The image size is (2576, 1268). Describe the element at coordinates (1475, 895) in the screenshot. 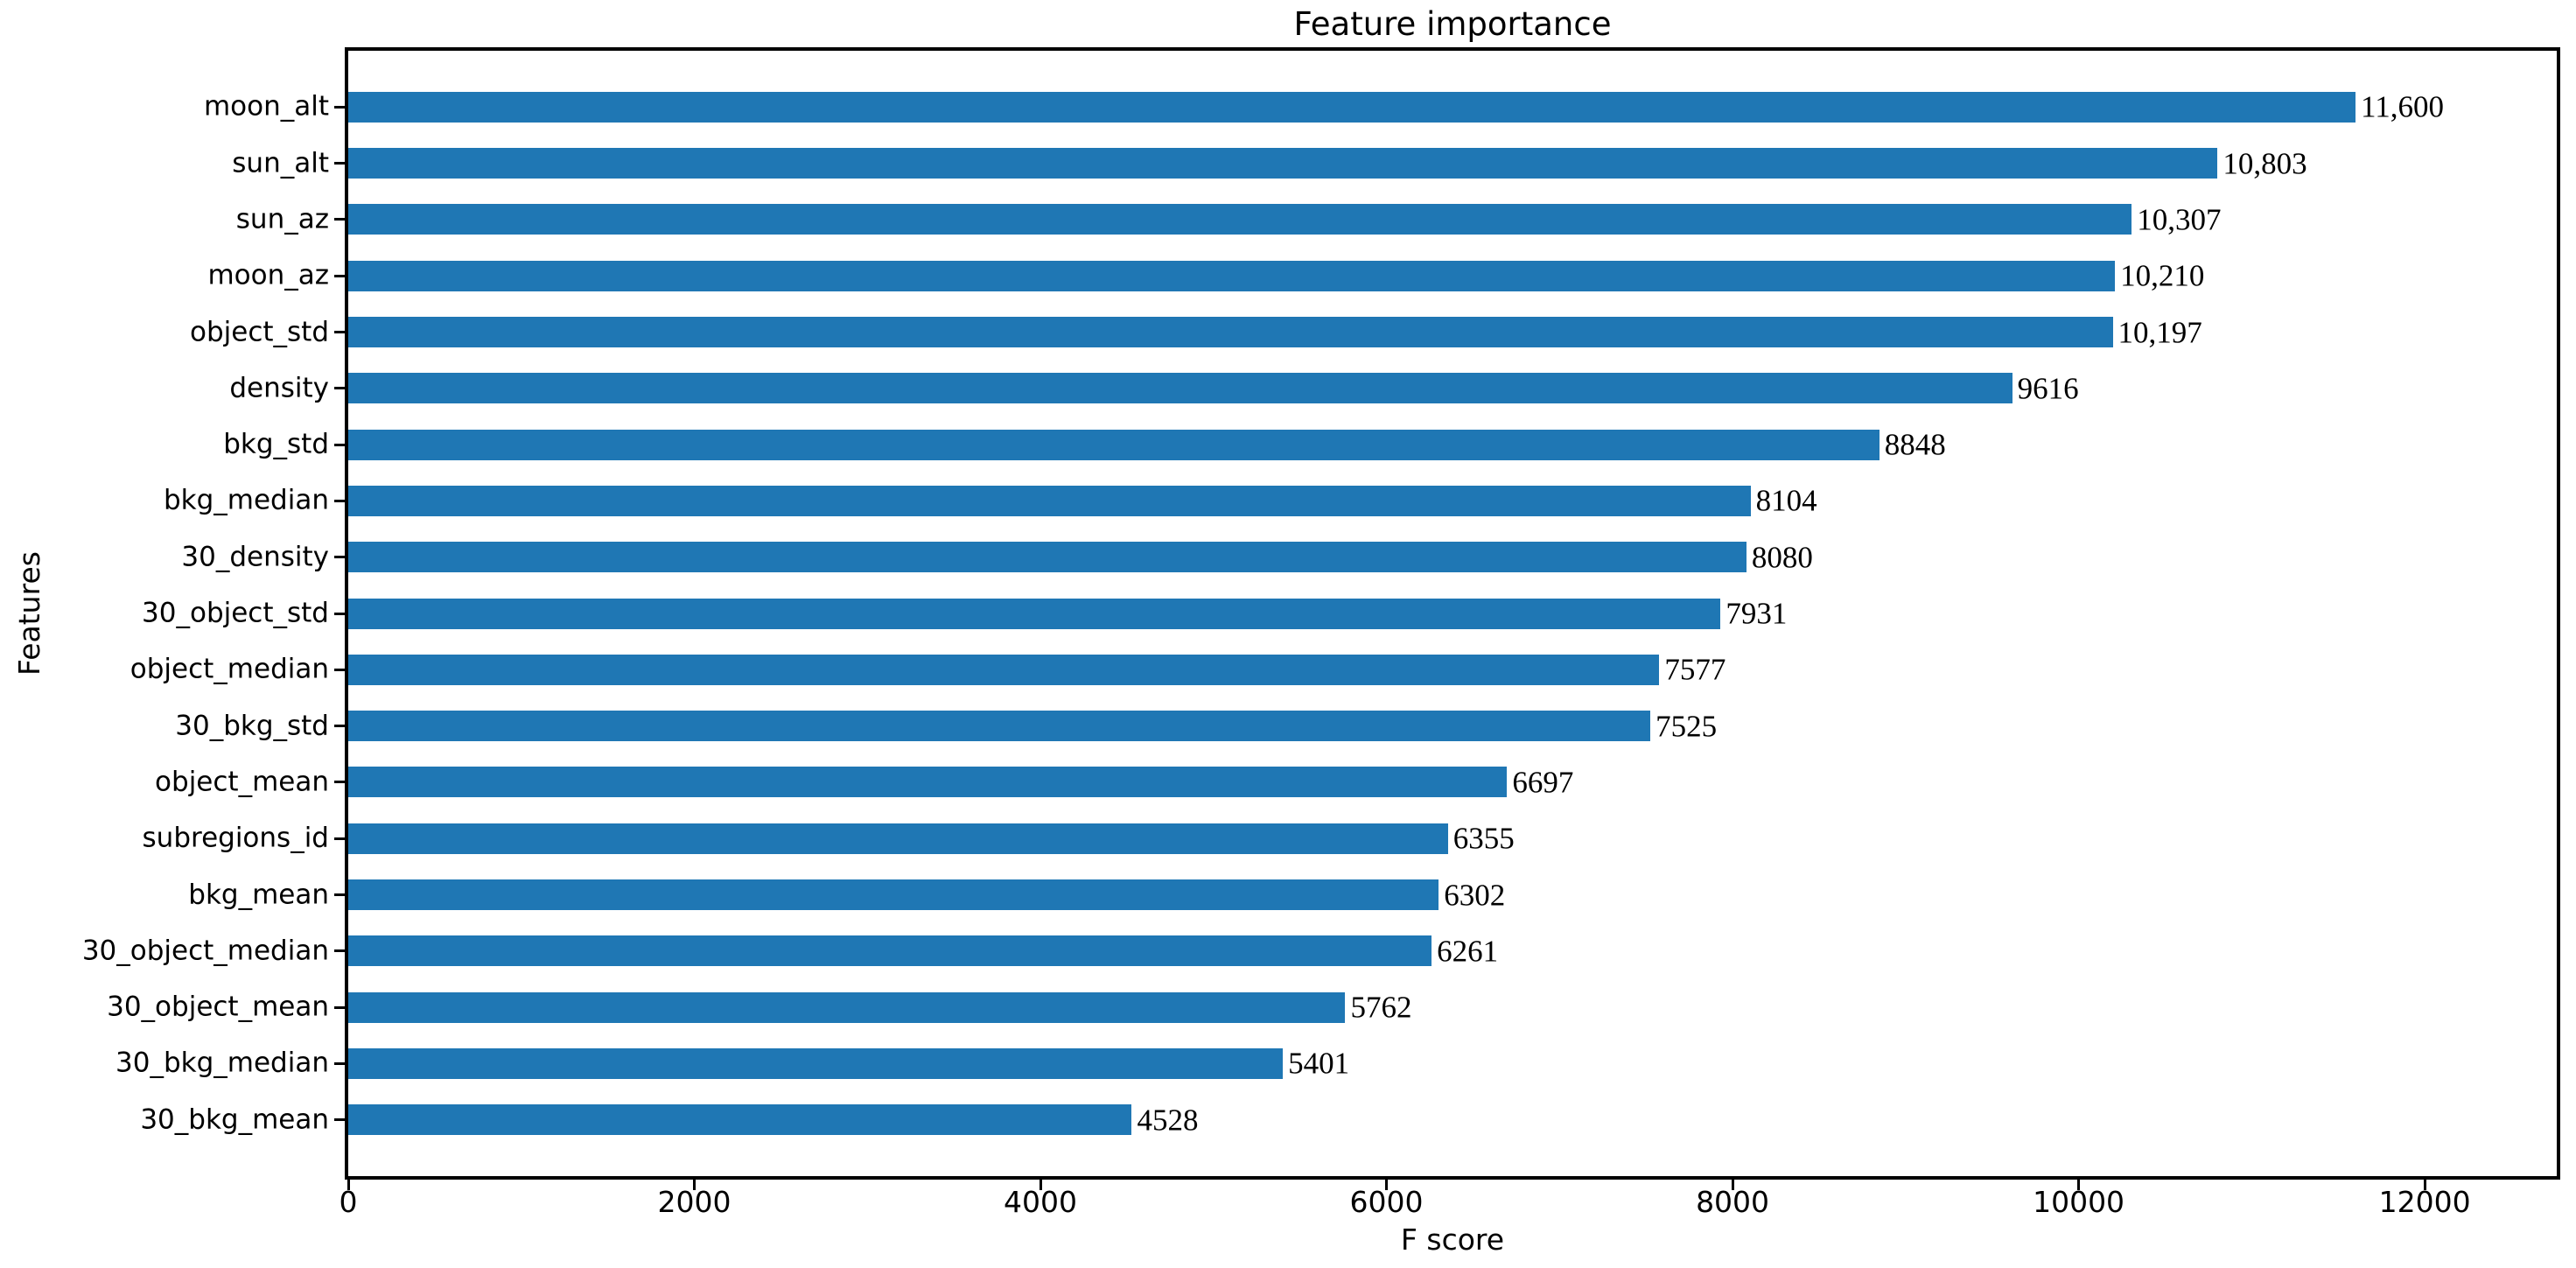

I see `bar-value-label: 6302` at that location.